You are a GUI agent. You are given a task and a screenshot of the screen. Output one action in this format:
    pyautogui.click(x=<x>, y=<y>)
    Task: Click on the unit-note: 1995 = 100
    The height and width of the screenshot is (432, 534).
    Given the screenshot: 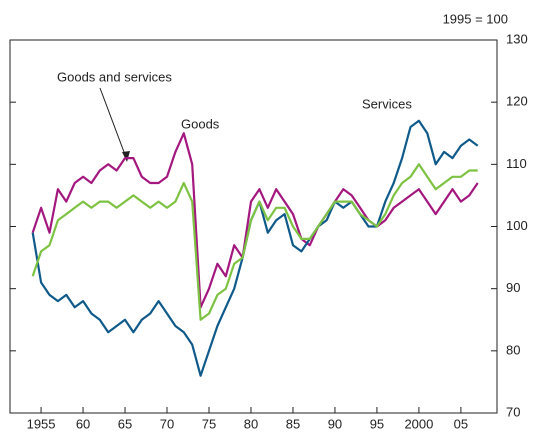 What is the action you would take?
    pyautogui.click(x=475, y=18)
    